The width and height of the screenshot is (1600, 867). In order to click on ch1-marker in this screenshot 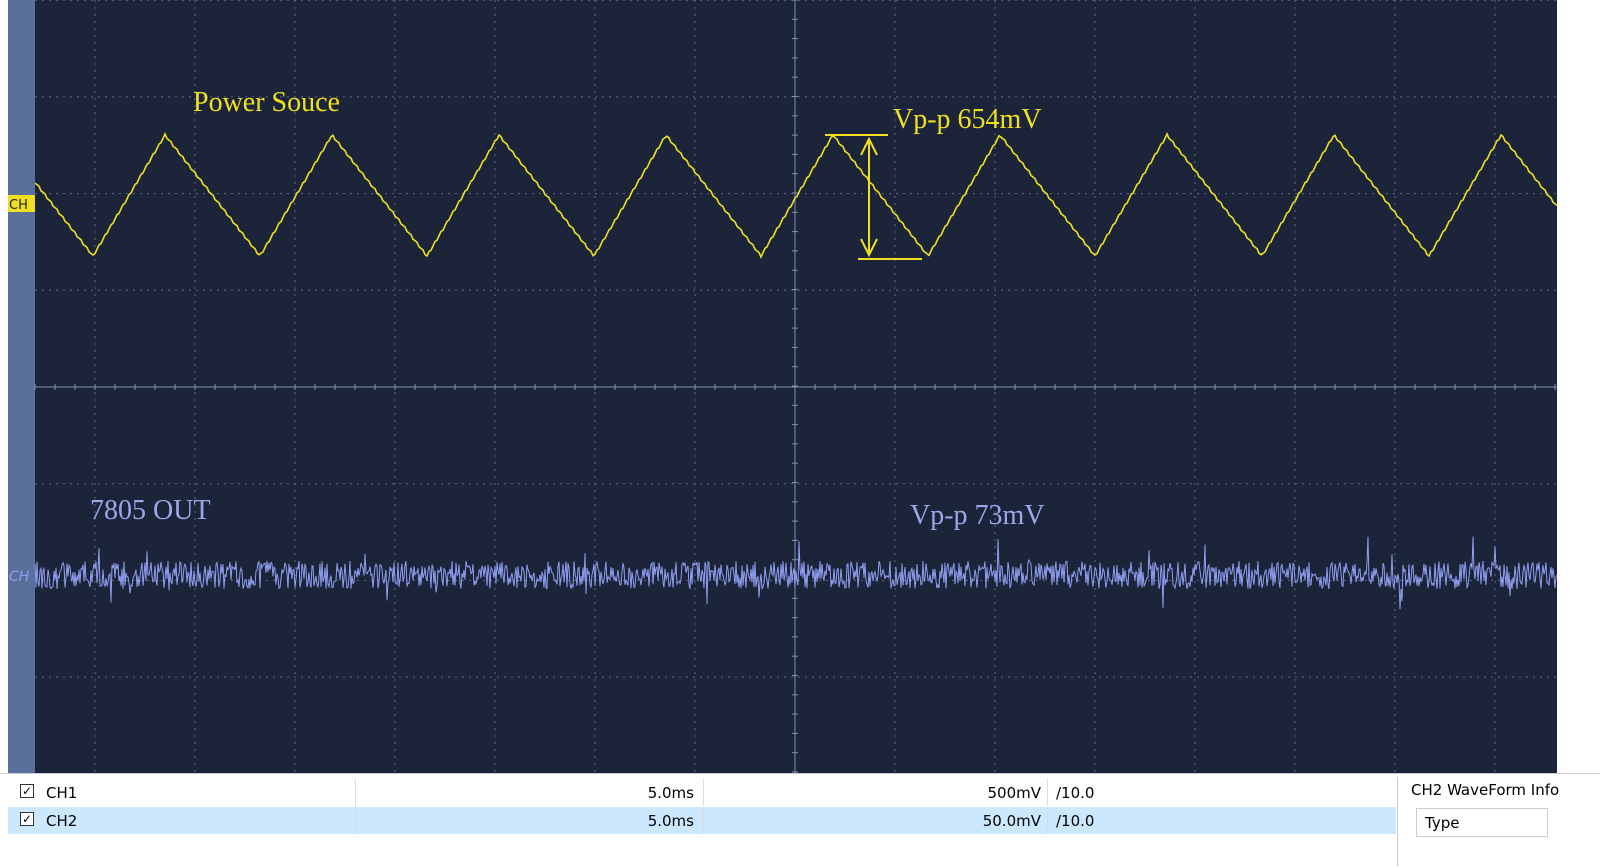, I will do `click(21, 203)`.